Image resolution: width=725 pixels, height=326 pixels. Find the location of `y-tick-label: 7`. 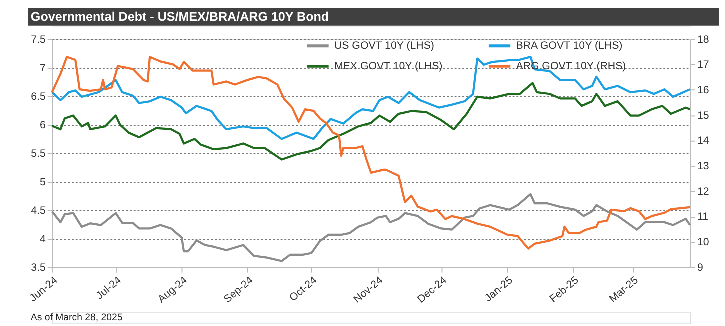

y-tick-label: 7 is located at coordinates (43, 68).